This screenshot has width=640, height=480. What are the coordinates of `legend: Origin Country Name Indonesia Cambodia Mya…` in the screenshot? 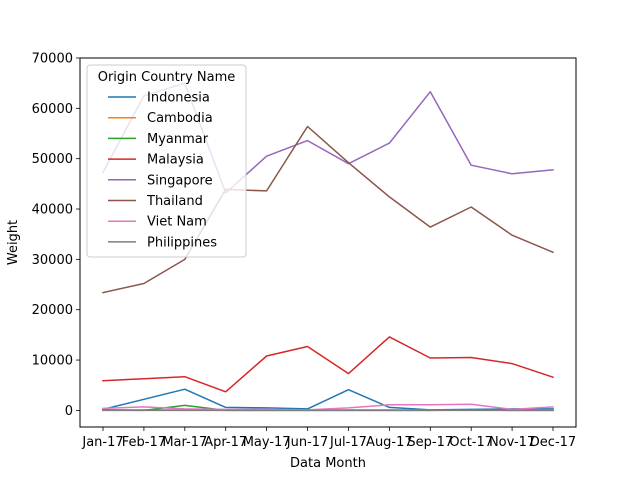 It's located at (166, 161).